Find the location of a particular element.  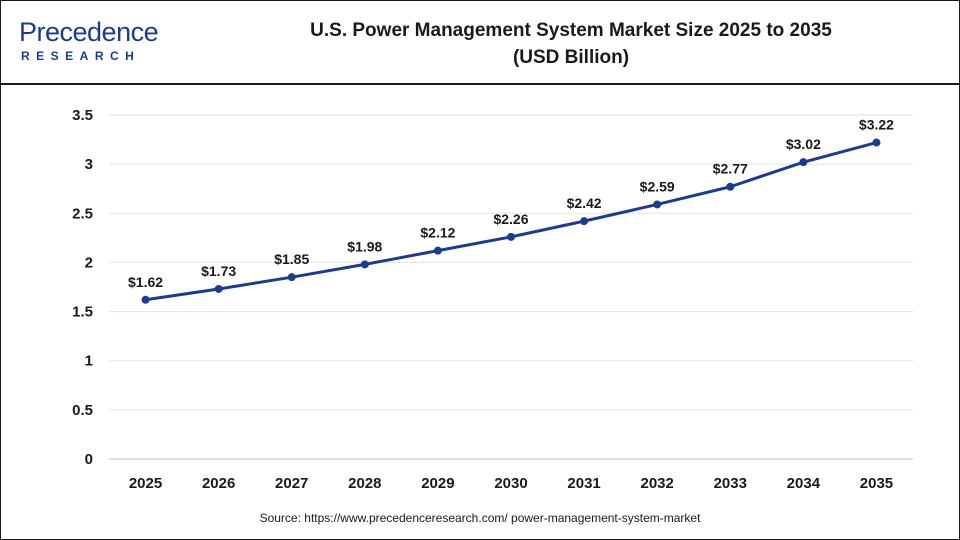

x-tick-label: 2033 is located at coordinates (730, 483).